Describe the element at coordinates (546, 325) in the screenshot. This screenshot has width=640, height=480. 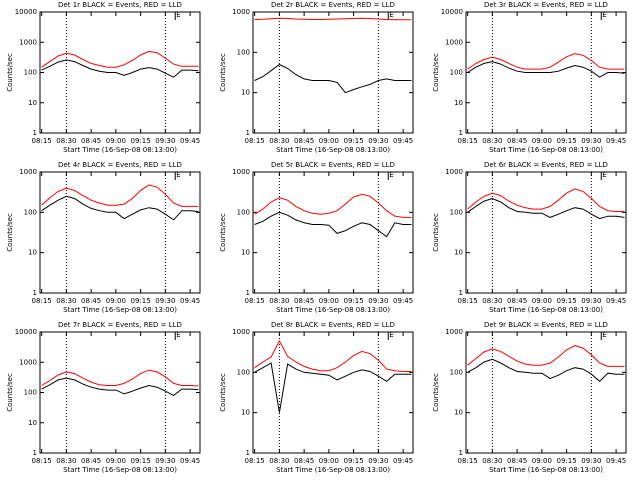
I see `chart-title: Det 9r BLACK = Events, RED = LLD` at that location.